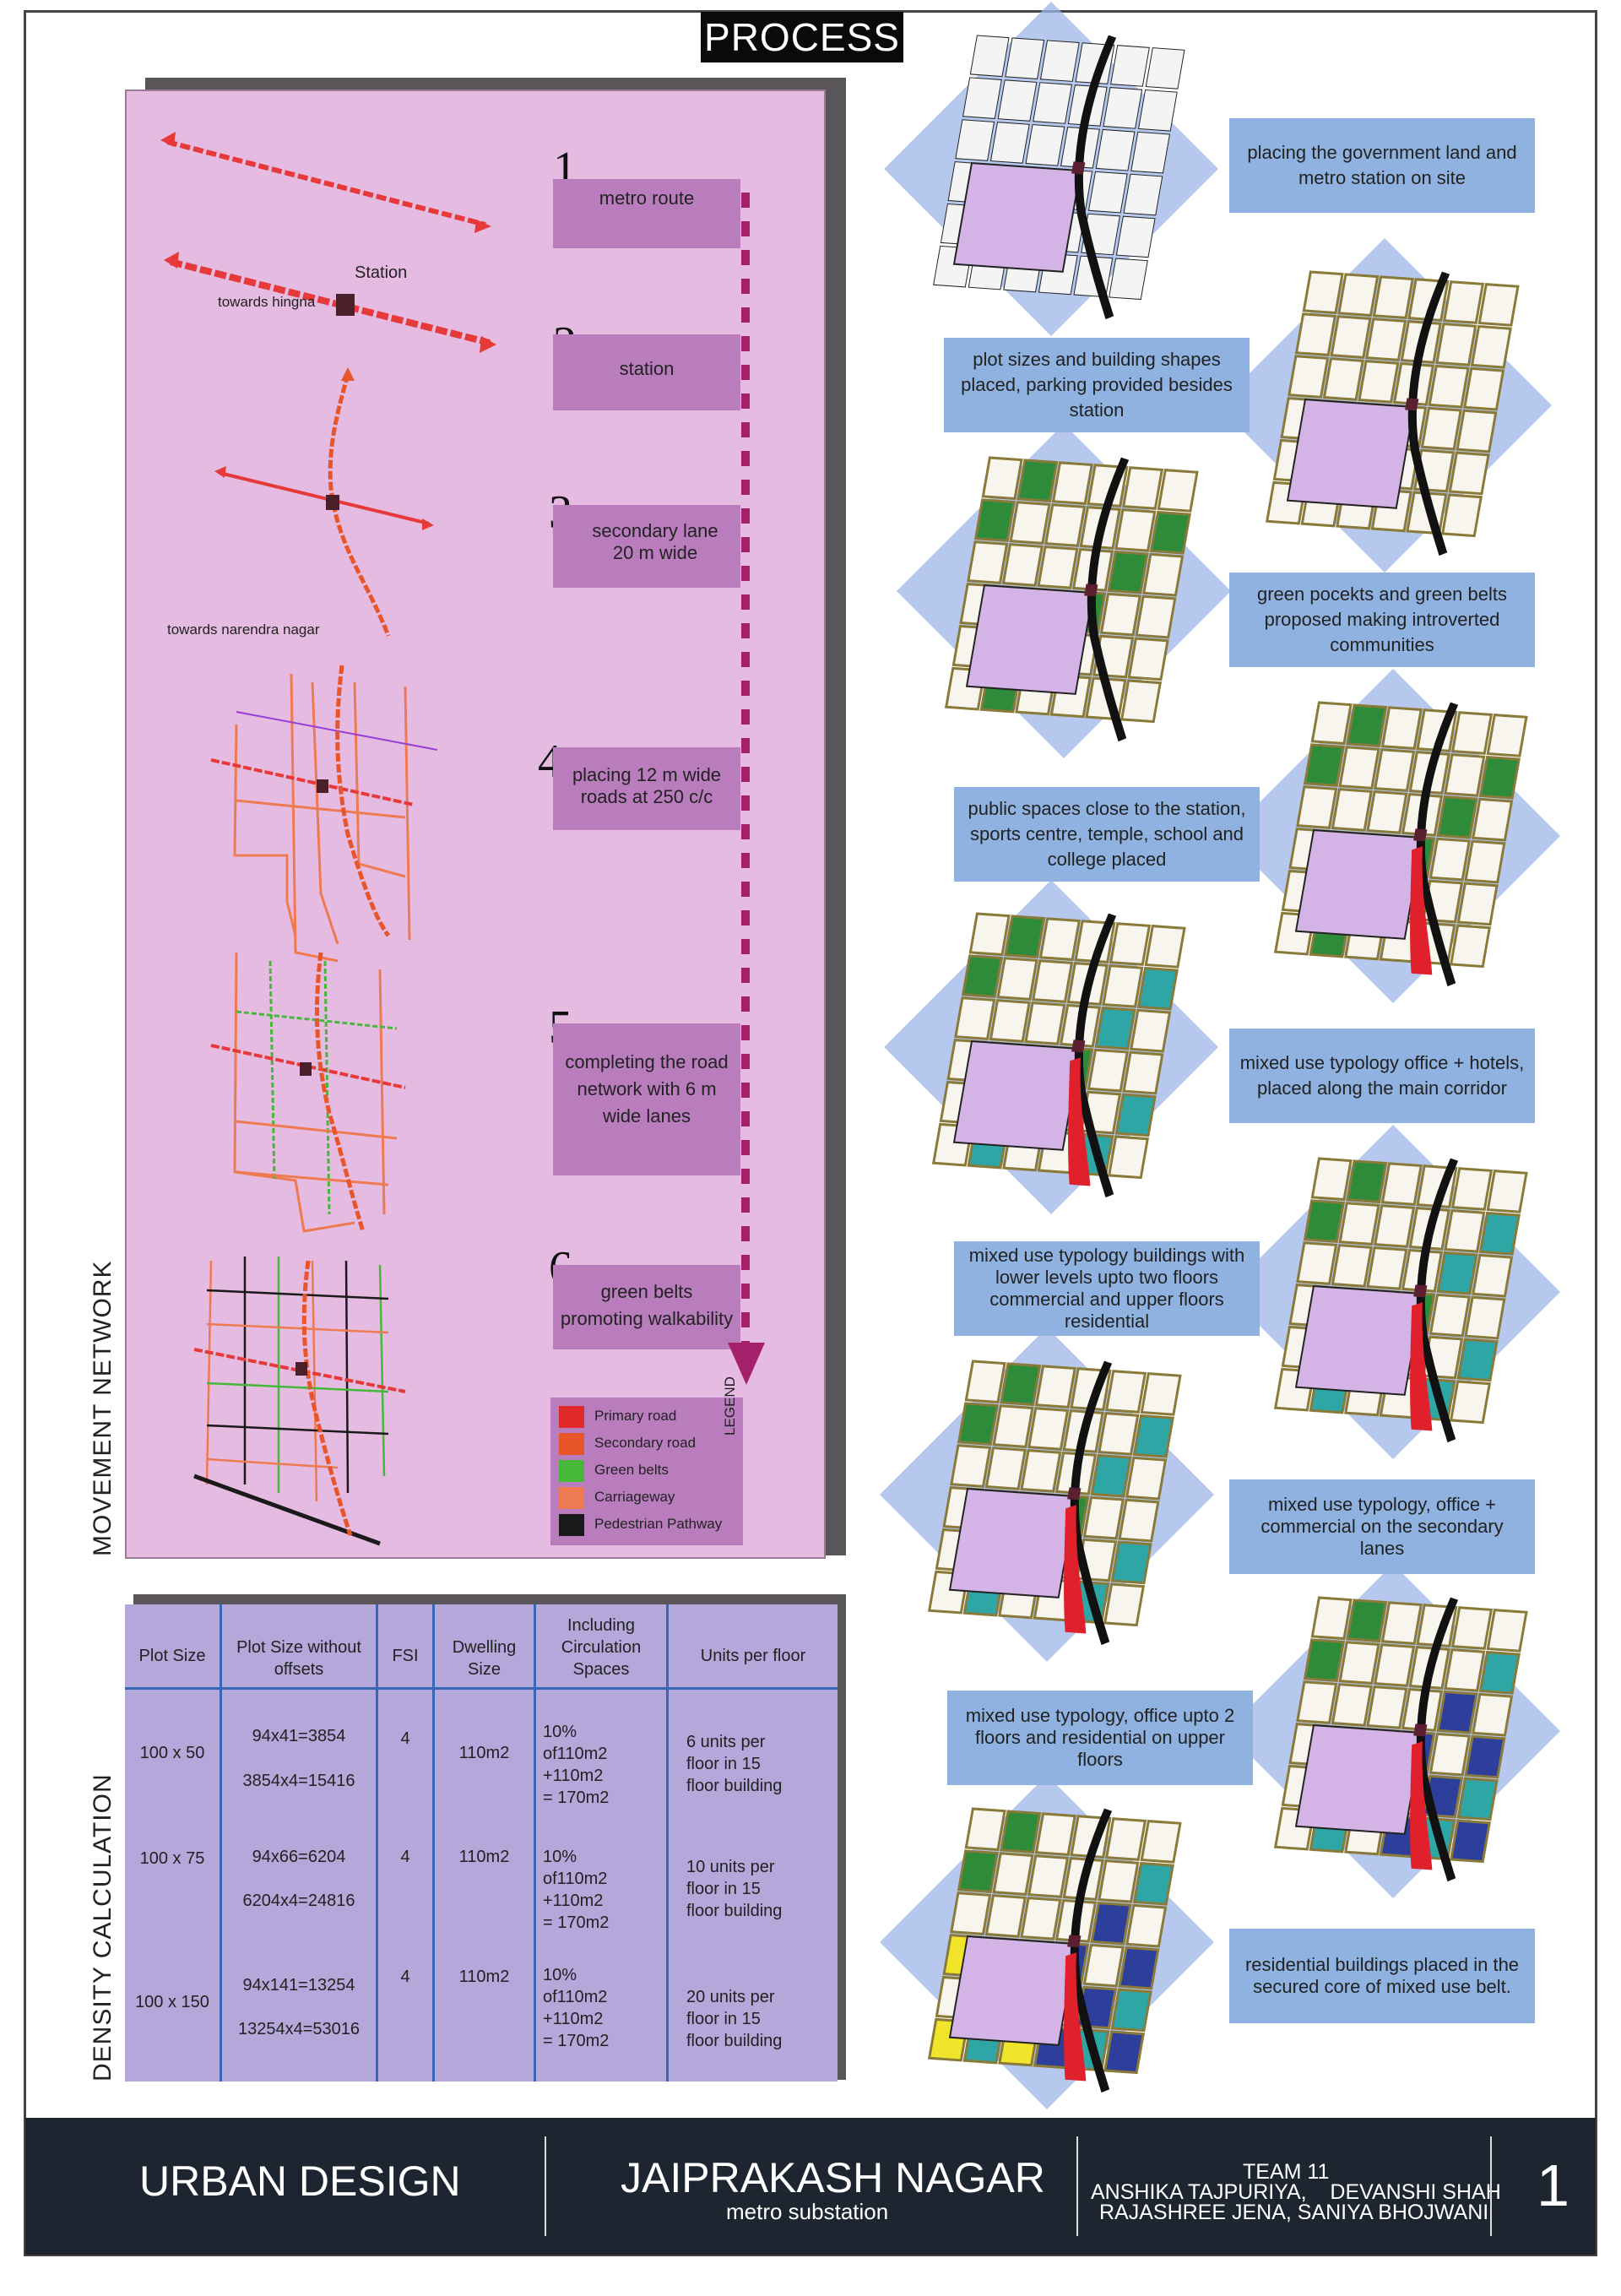  Describe the element at coordinates (103, 1408) in the screenshot. I see `movement-network-label: MOVEMENT NETWORK` at that location.